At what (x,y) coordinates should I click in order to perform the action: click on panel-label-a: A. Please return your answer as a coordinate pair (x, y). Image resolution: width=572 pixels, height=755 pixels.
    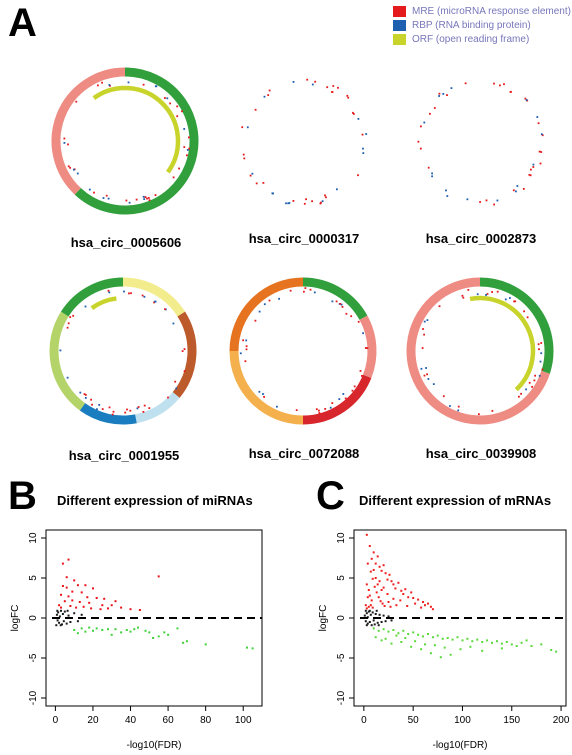
    Looking at the image, I should click on (22, 23).